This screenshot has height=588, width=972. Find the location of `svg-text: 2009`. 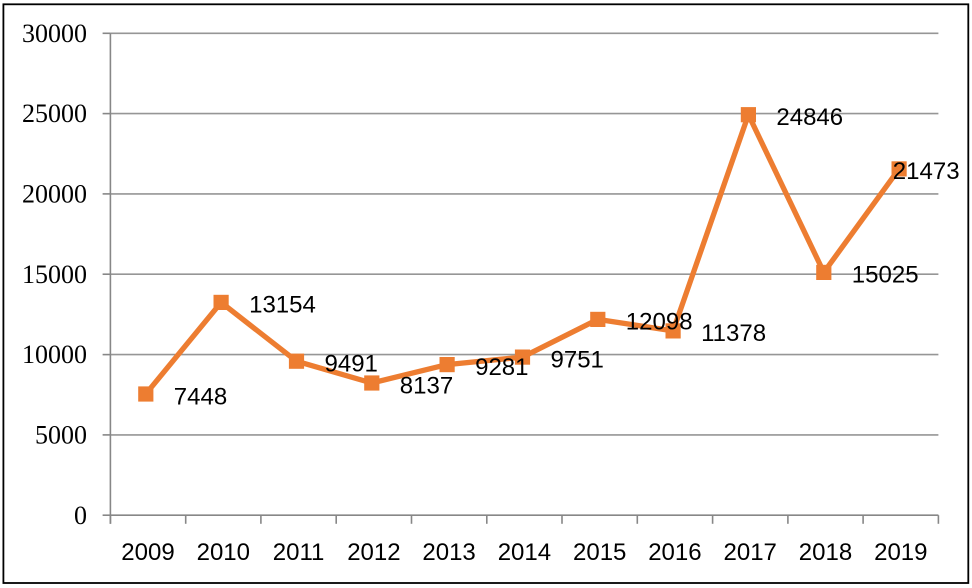

svg-text: 2009 is located at coordinates (147, 552).